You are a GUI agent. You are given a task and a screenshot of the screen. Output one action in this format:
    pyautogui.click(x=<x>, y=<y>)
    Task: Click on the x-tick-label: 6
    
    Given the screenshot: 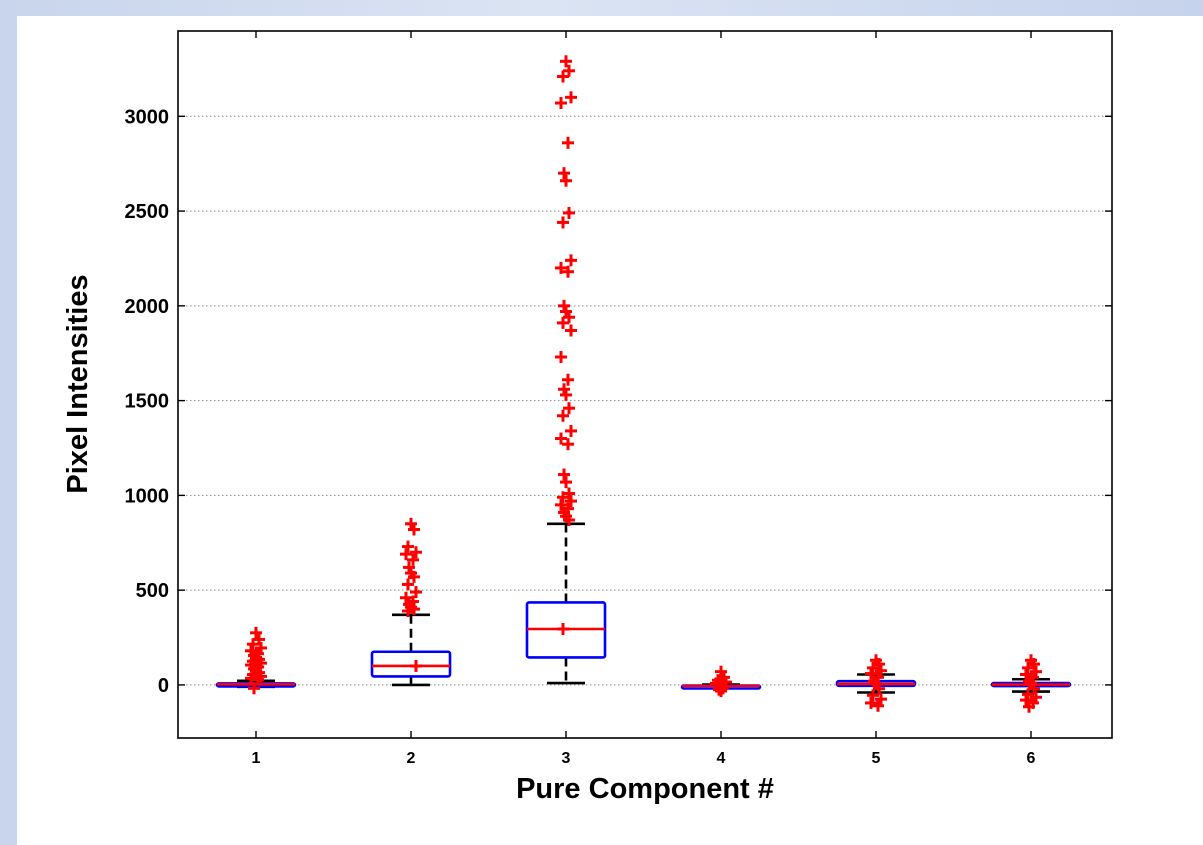 What is the action you would take?
    pyautogui.click(x=1031, y=758)
    